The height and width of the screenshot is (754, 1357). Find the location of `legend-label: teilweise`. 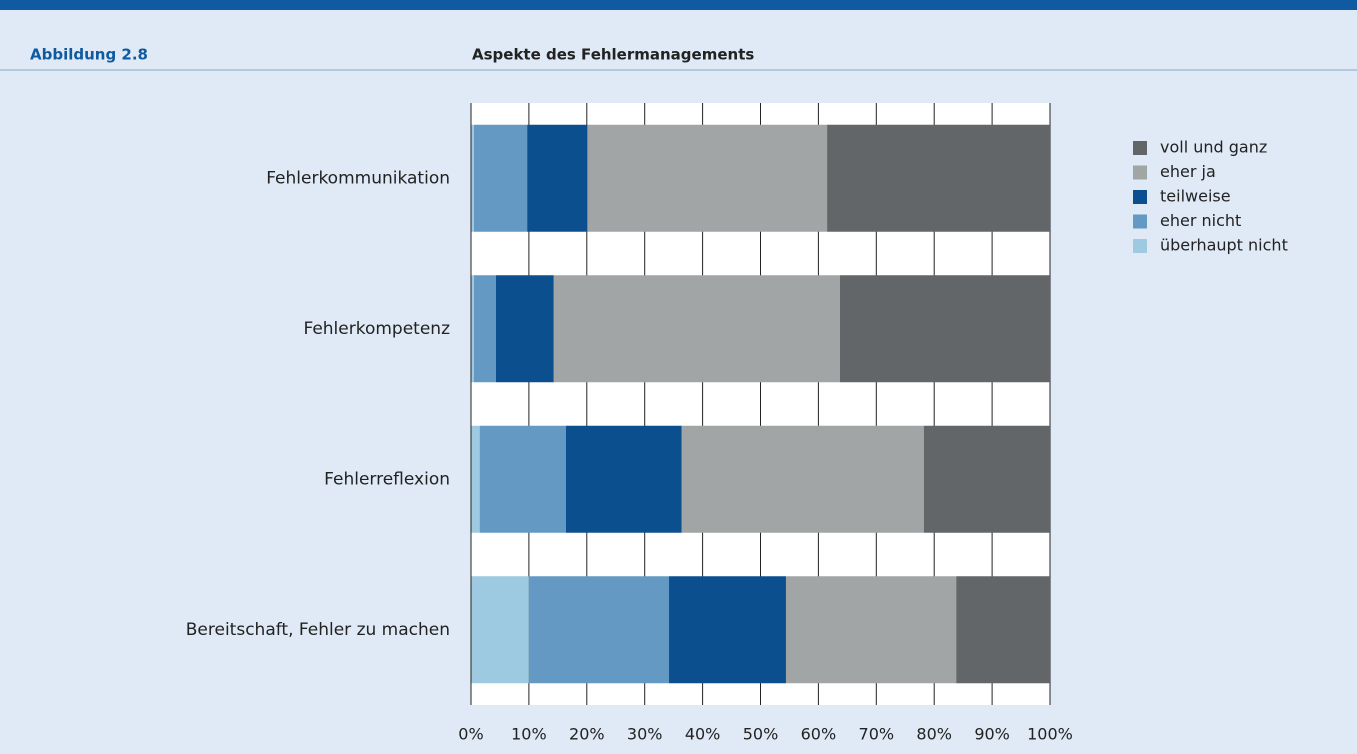

legend-label: teilweise is located at coordinates (1195, 196).